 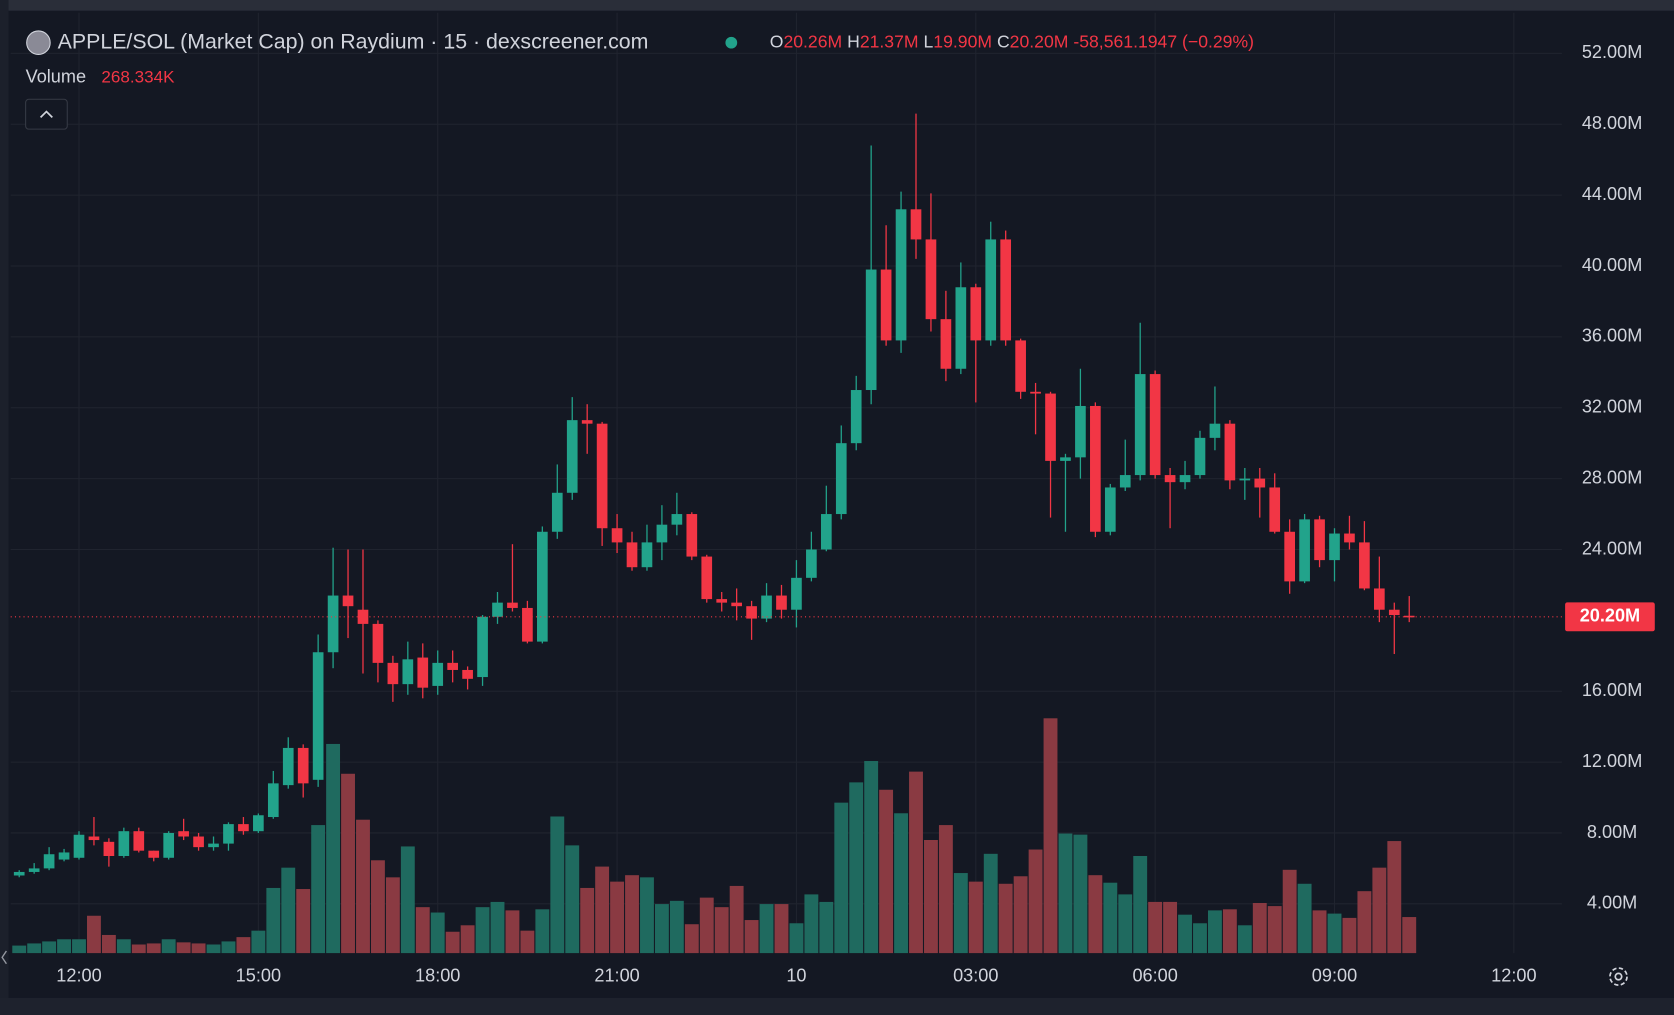 I want to click on x-tick-label: 06:00, so click(x=1154, y=975).